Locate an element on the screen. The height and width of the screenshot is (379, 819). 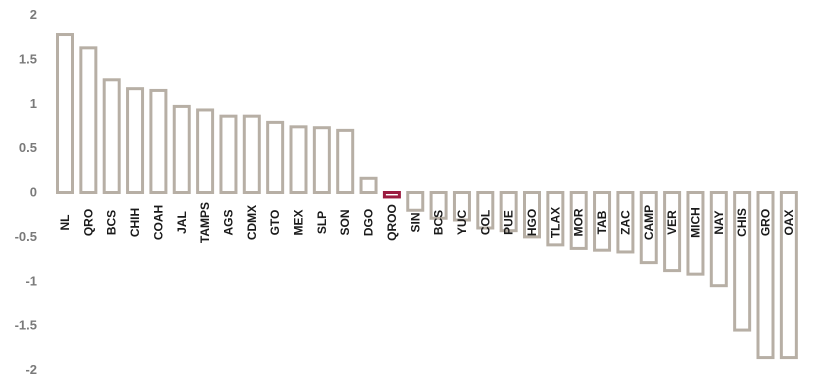
category-label: TLAX is located at coordinates (555, 222).